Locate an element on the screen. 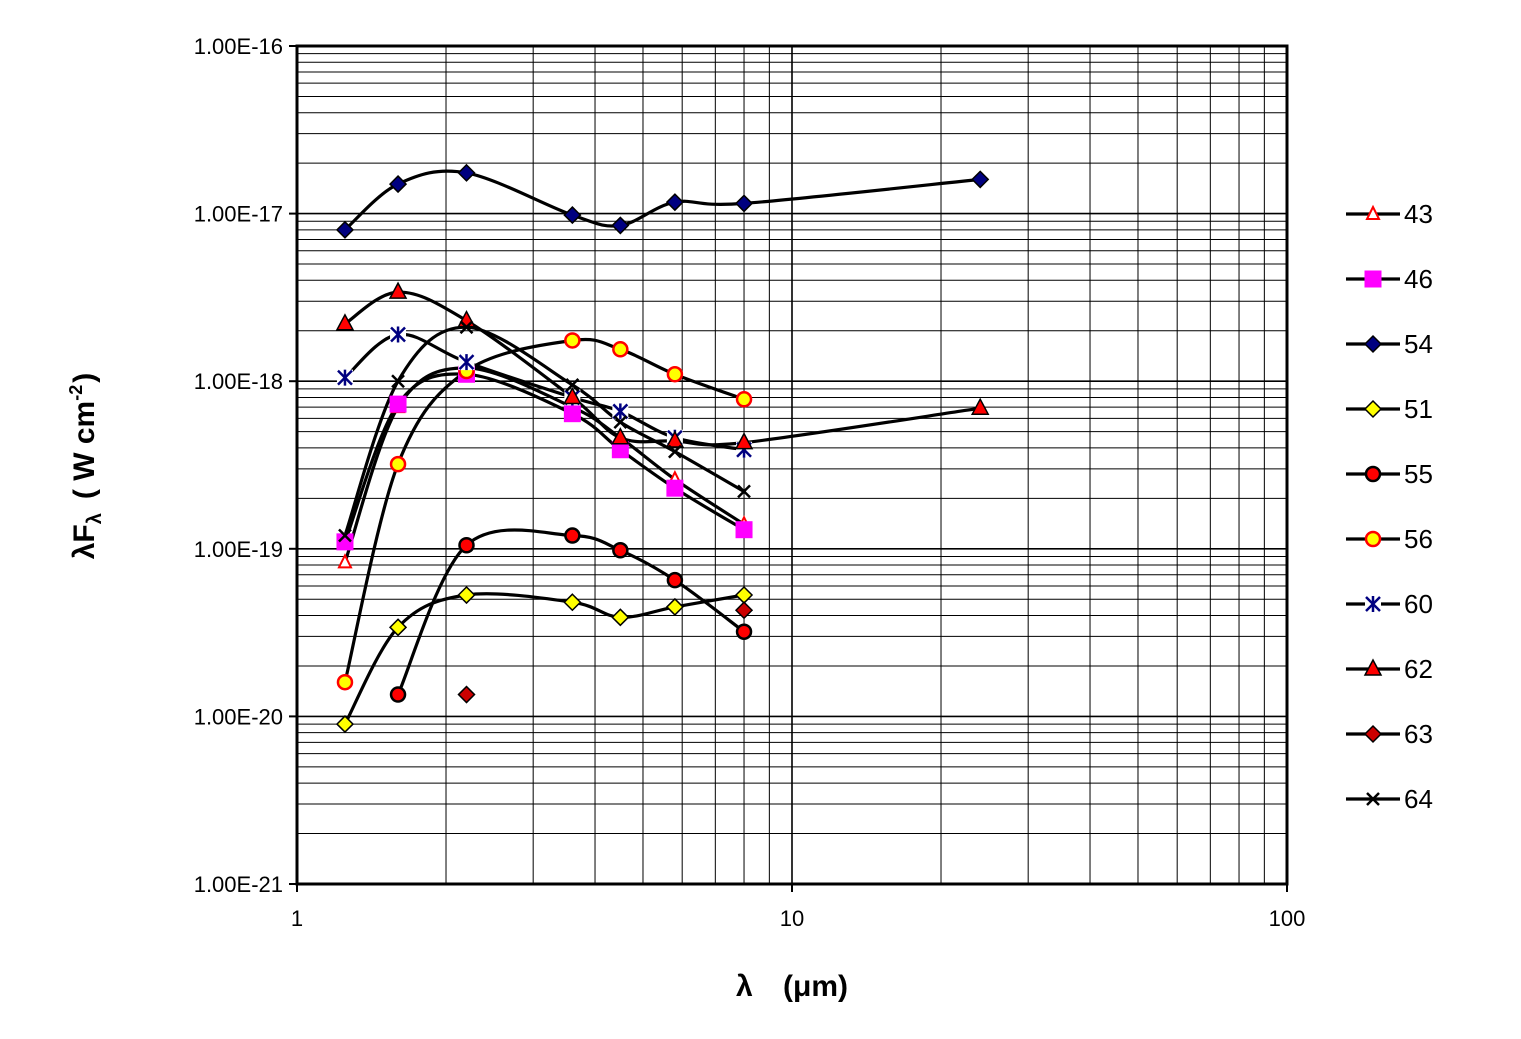 The height and width of the screenshot is (1039, 1521). marker-triangle-open is located at coordinates (345, 561).